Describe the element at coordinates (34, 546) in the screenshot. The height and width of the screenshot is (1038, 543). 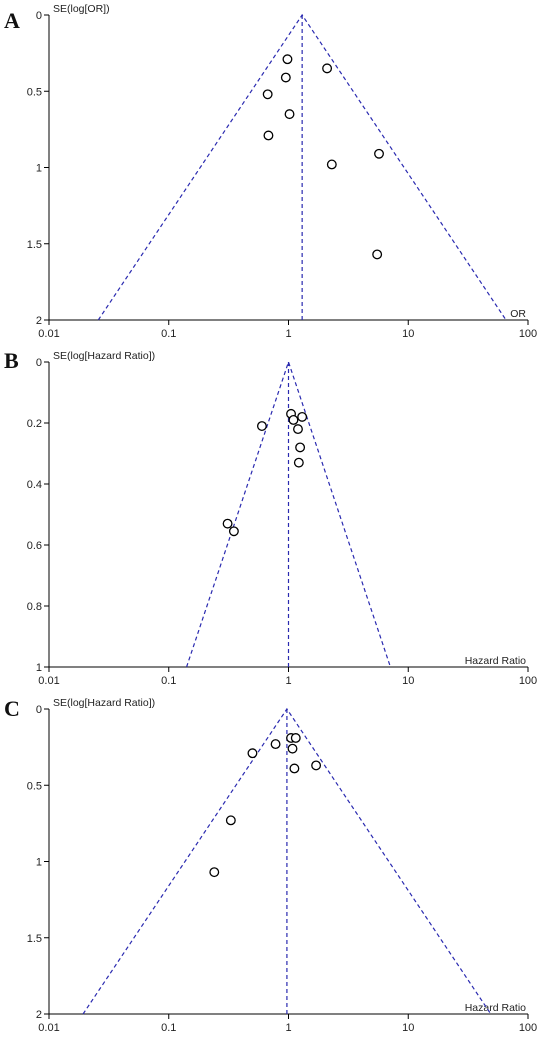
I see `y-tick-label: 0.6` at that location.